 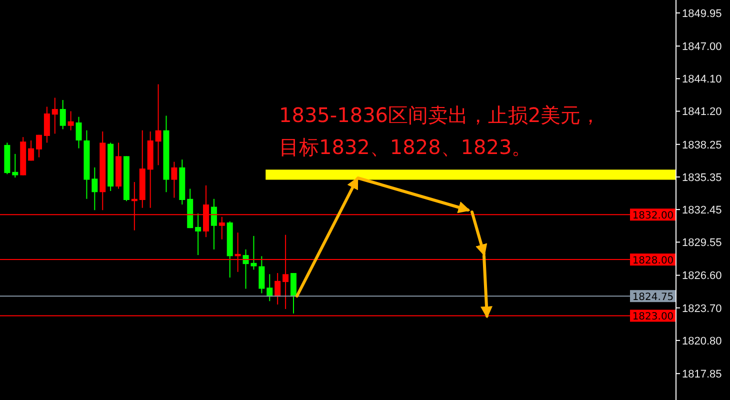 What do you see at coordinates (653, 261) in the screenshot?
I see `ref-line-label: 1828.00` at bounding box center [653, 261].